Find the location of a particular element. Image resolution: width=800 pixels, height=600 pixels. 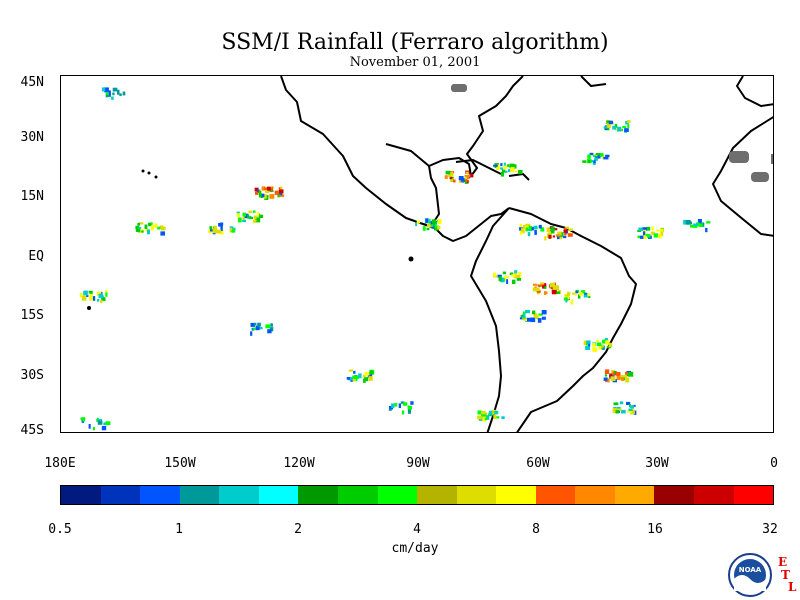

lat-label-30s: 30S is located at coordinates (32, 375).